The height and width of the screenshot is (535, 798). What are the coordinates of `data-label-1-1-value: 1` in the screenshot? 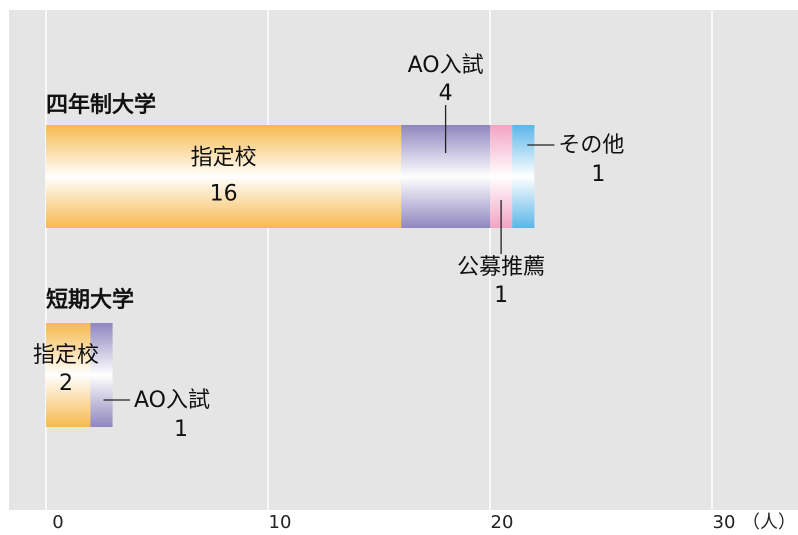 It's located at (181, 429).